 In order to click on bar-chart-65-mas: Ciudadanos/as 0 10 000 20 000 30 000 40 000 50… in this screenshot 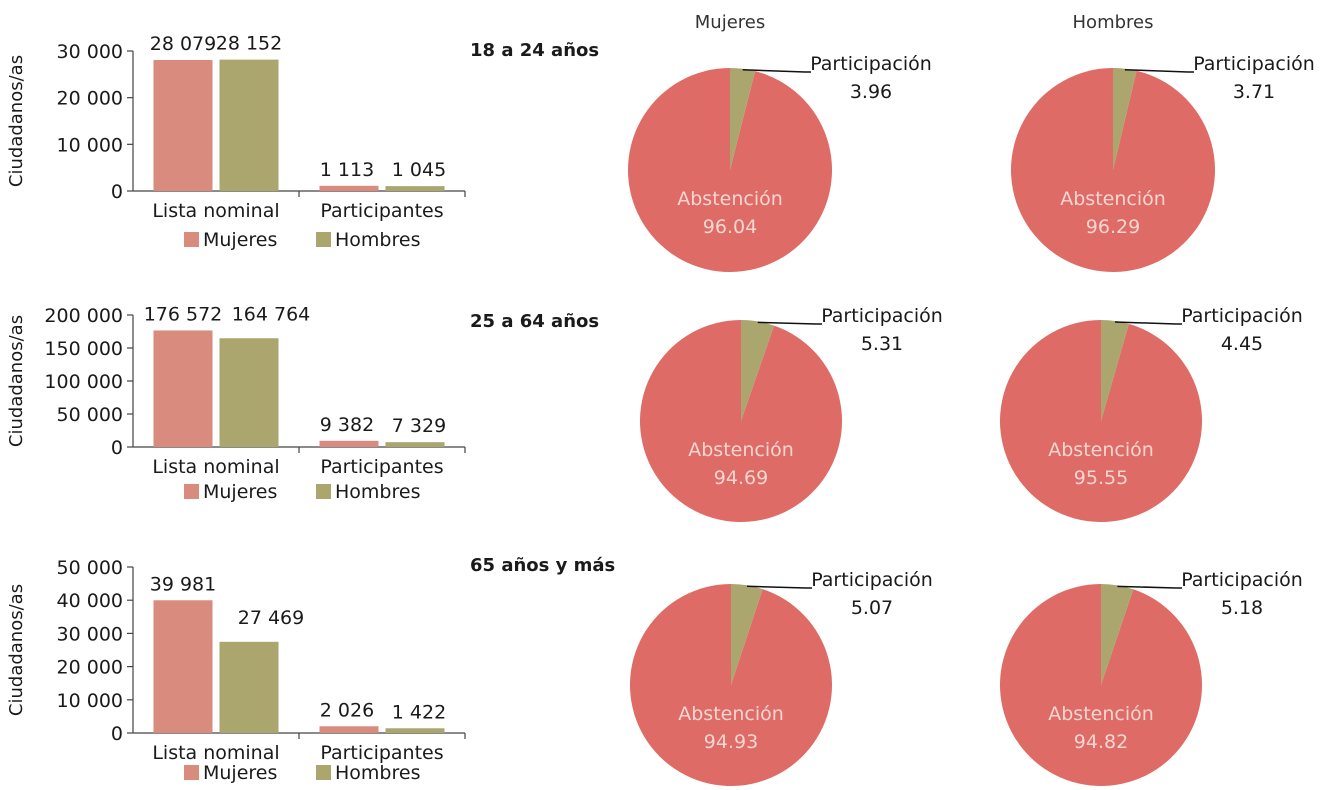, I will do `click(236, 670)`.